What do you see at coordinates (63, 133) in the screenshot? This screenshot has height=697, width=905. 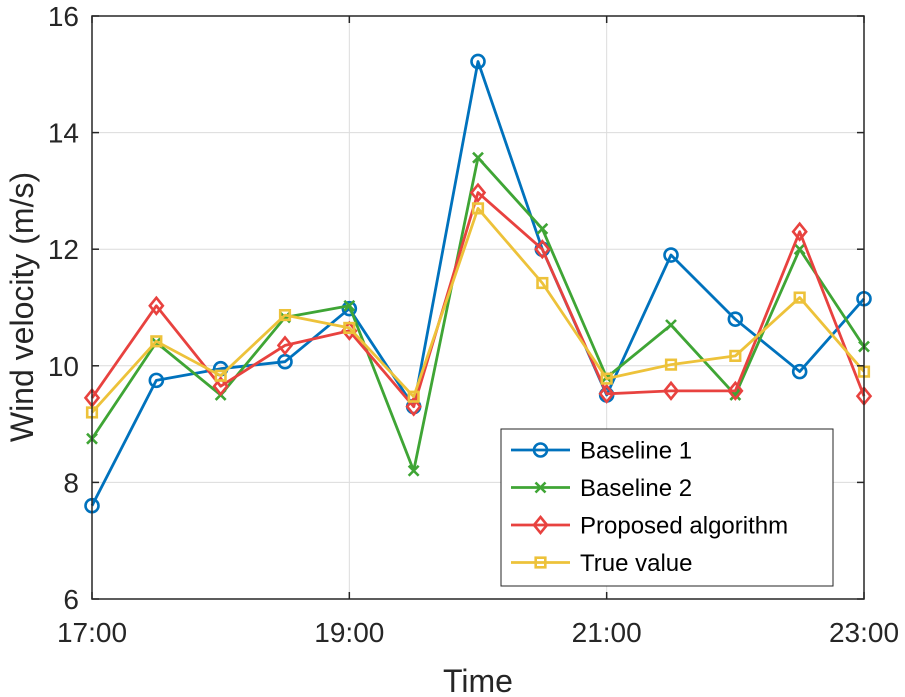 I see `y-tick-label: 14` at bounding box center [63, 133].